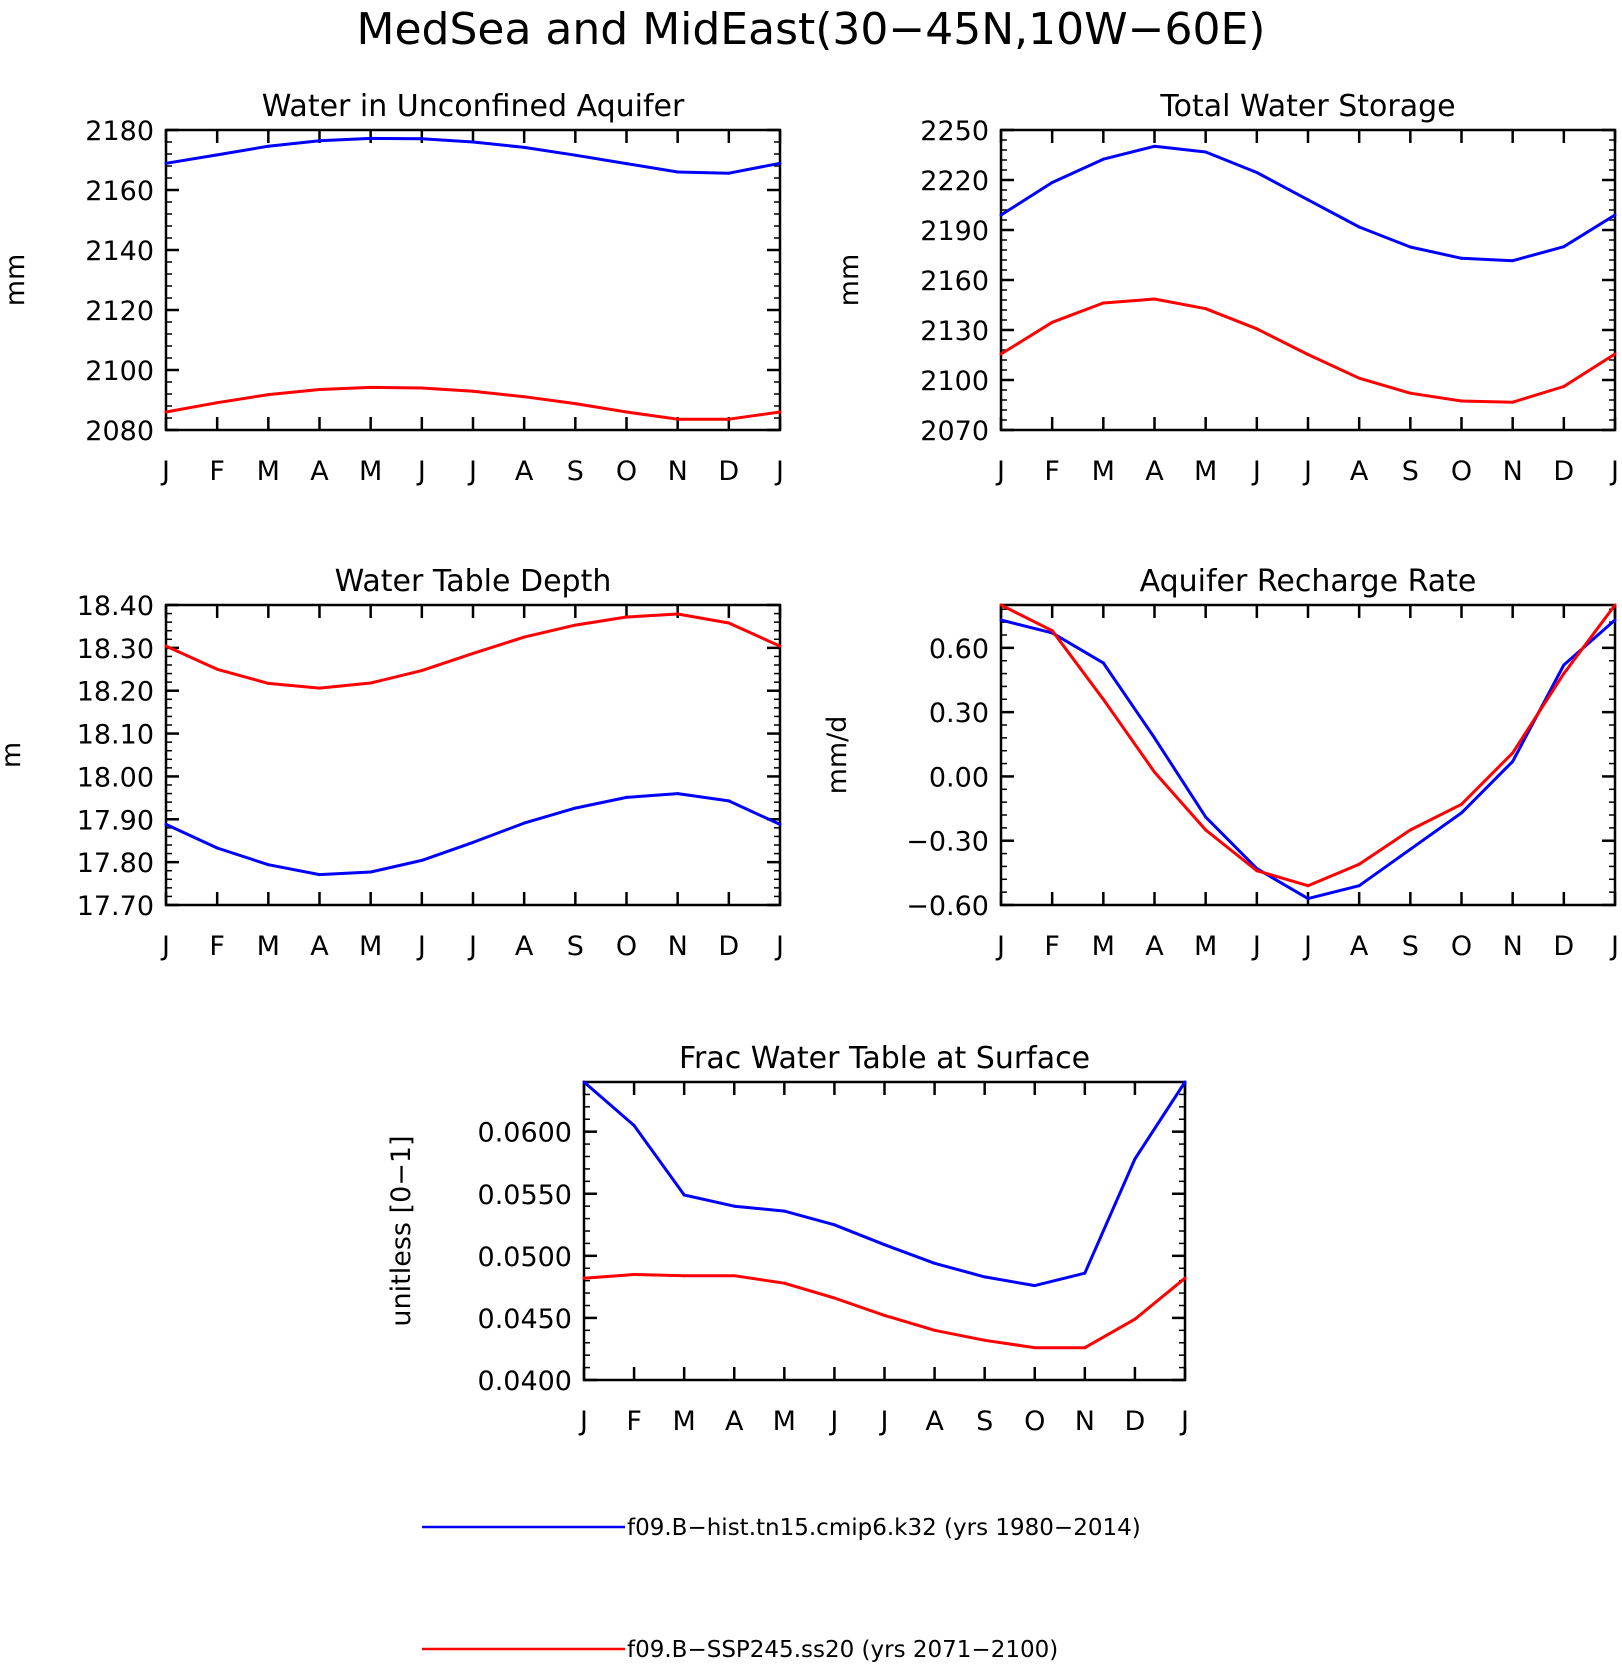 The height and width of the screenshot is (1667, 1622). Describe the element at coordinates (119, 131) in the screenshot. I see `y-tick-label: 2180` at that location.